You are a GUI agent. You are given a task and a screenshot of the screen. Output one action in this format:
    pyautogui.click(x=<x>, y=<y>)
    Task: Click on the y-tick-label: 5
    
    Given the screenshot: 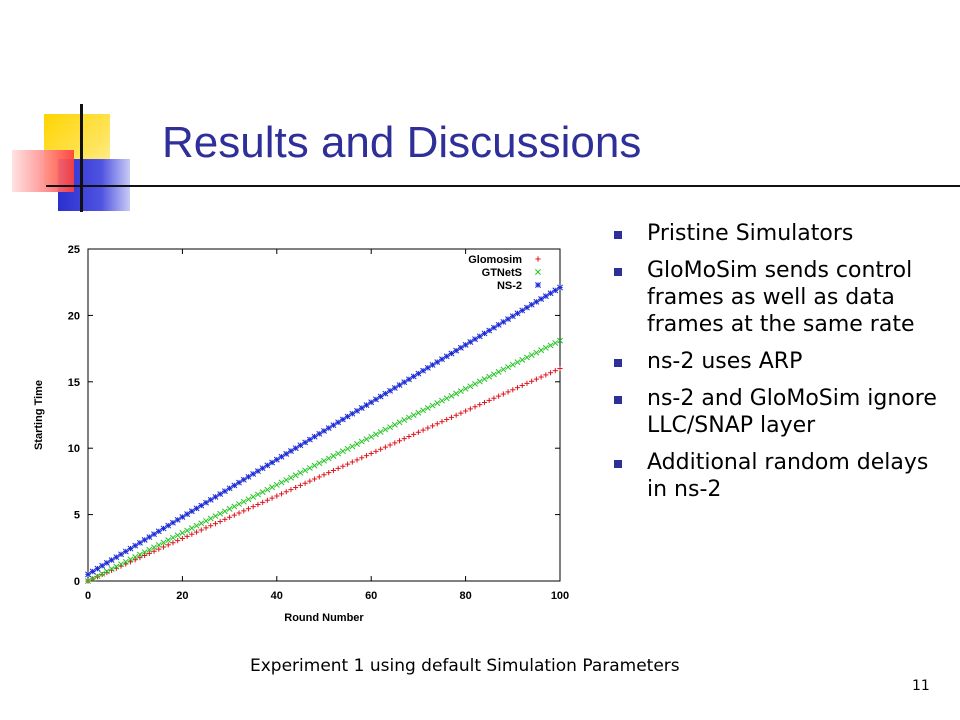 What is the action you would take?
    pyautogui.click(x=77, y=516)
    